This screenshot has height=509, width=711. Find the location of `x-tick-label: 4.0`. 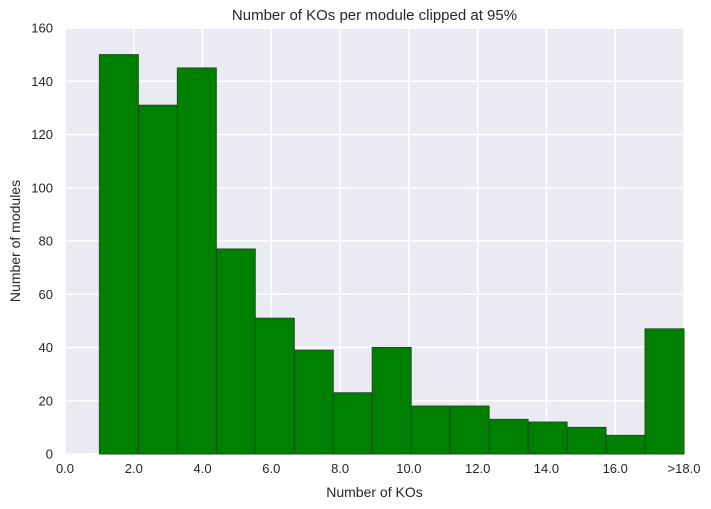

x-tick-label: 4.0 is located at coordinates (203, 468).